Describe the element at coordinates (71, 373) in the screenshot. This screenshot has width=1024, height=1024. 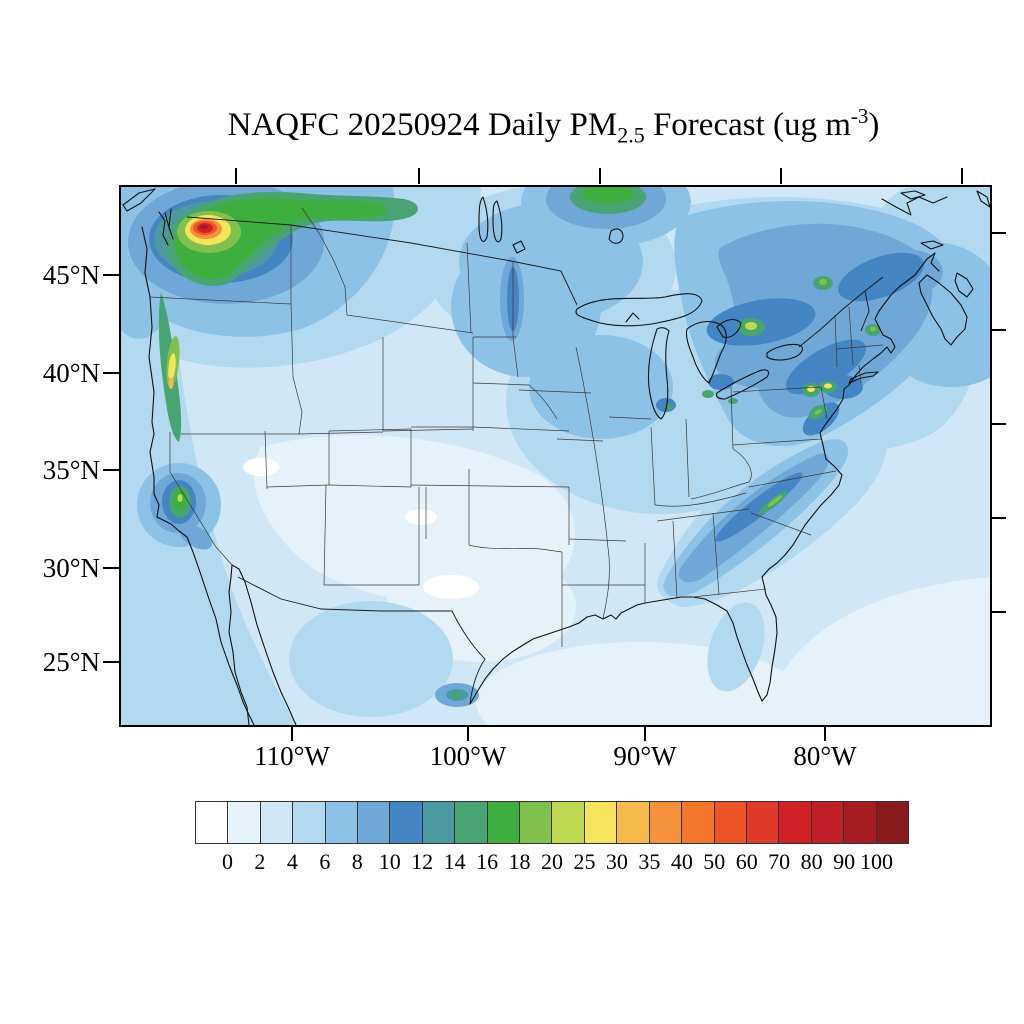
I see `lat-label-40n: 40°N` at that location.